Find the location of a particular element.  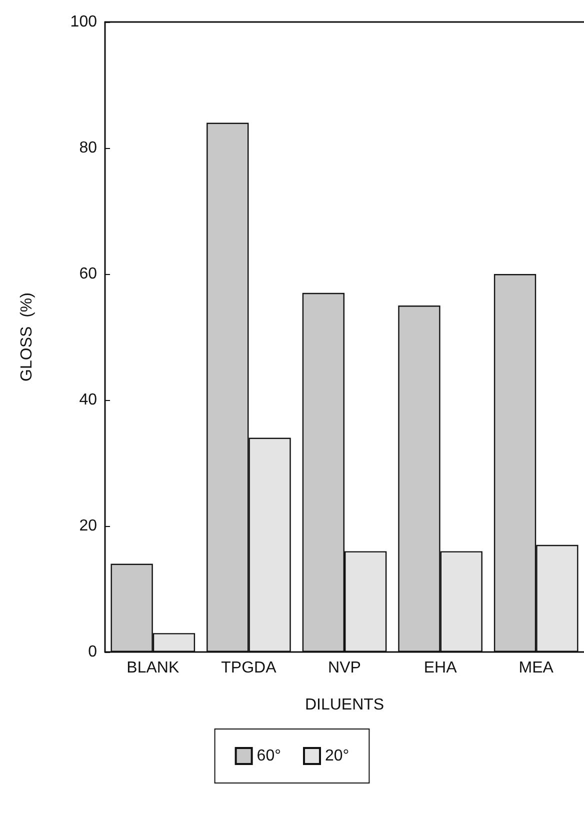

y-tick-label: 100 is located at coordinates (84, 22).